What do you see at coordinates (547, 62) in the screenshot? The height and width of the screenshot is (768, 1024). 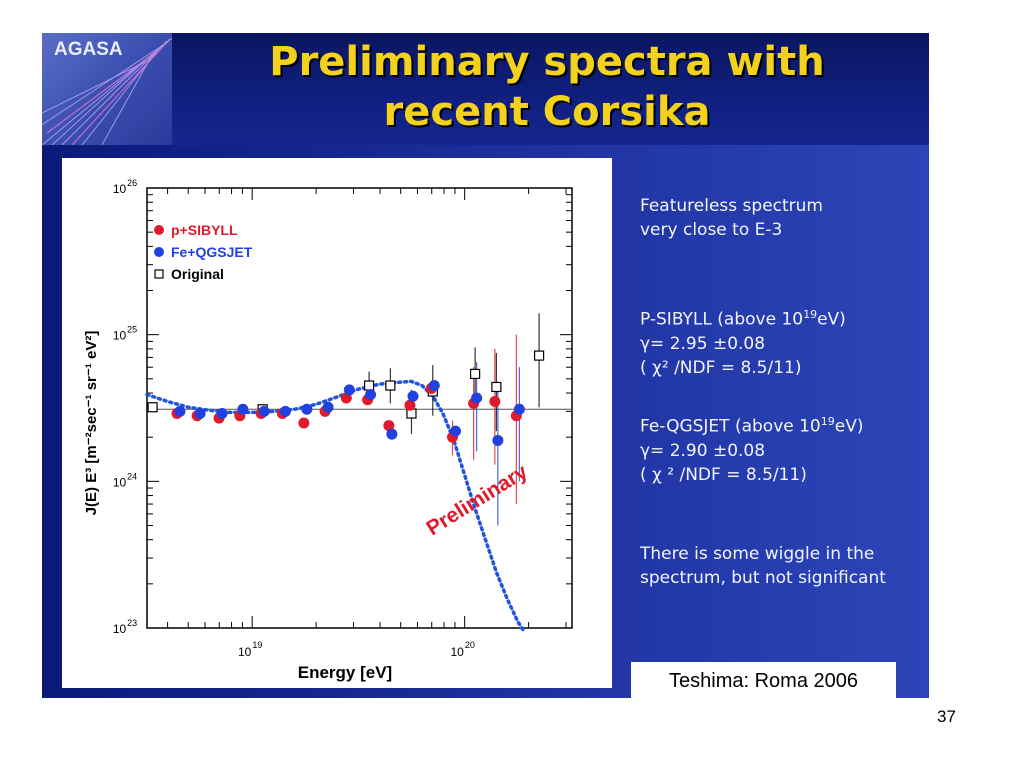 I see `title-line-1: Preliminary spectra with` at bounding box center [547, 62].